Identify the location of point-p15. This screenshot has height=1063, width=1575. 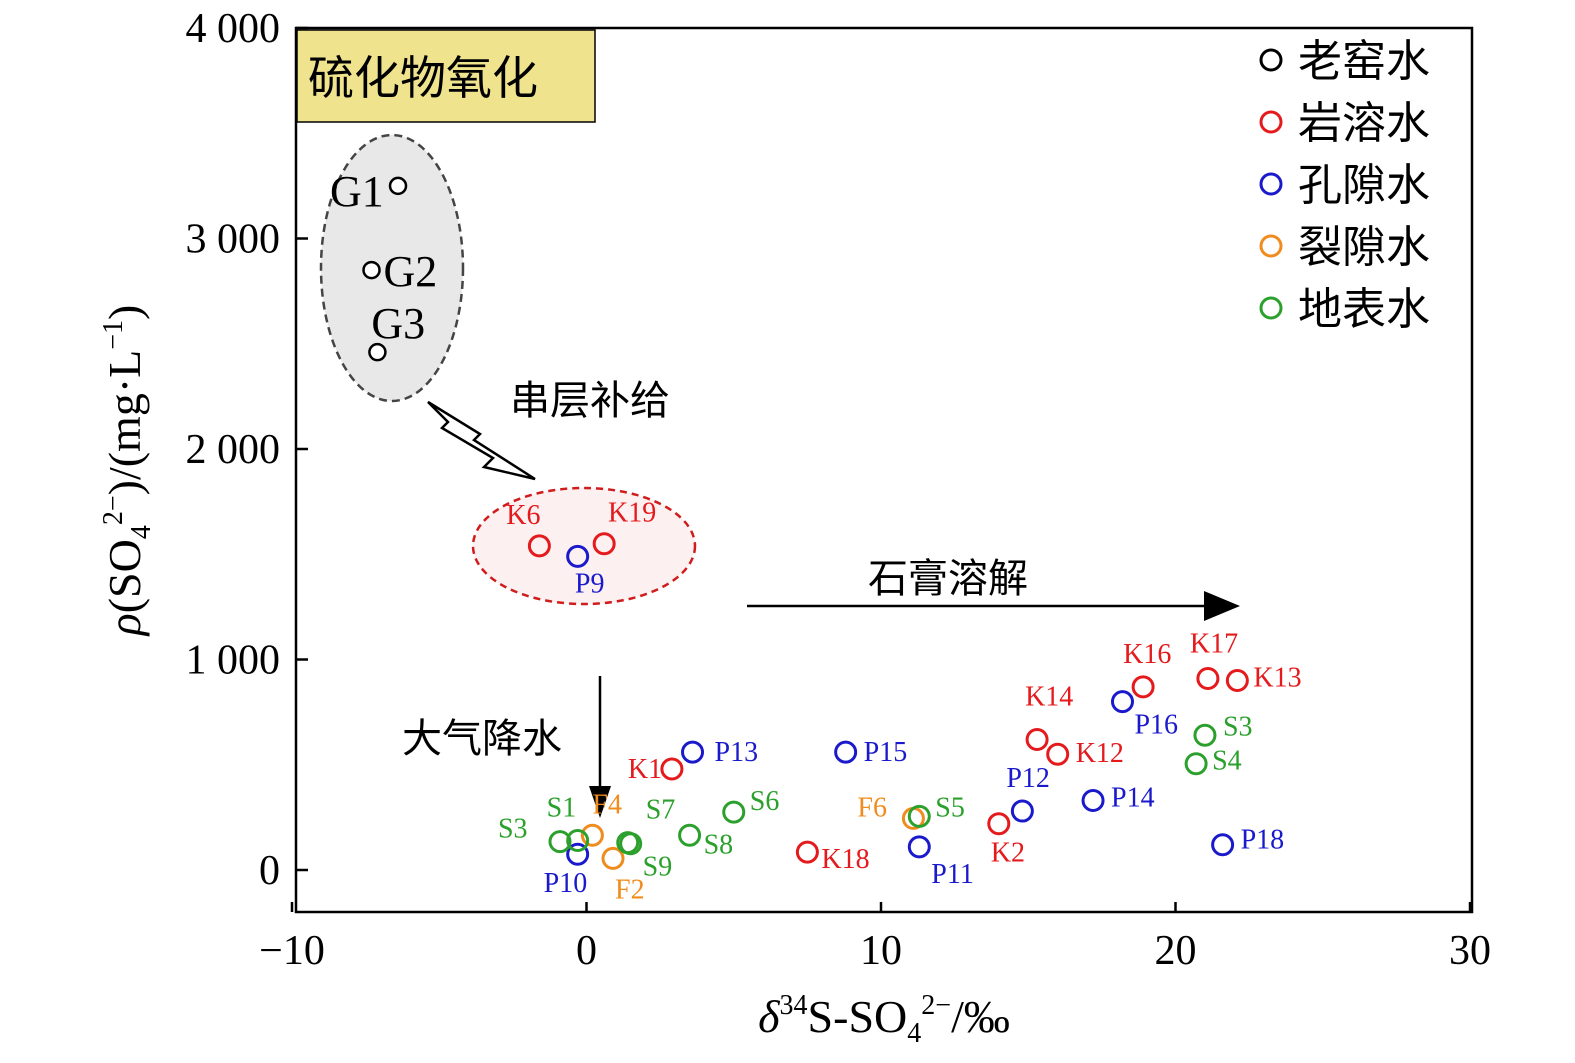
(846, 752).